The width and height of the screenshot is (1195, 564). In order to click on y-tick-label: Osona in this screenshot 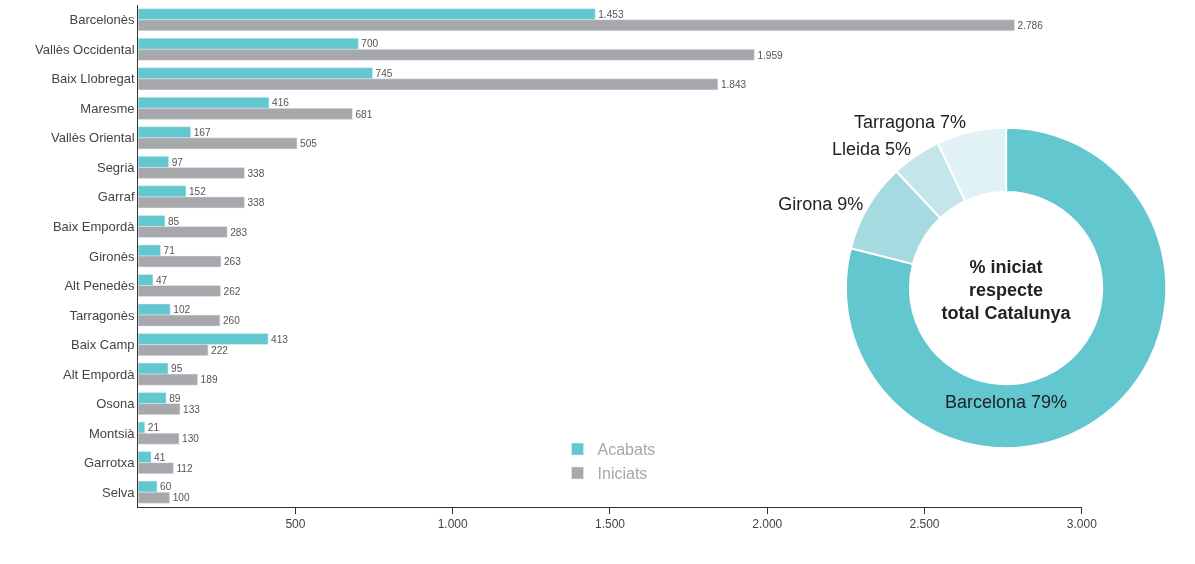, I will do `click(116, 404)`.